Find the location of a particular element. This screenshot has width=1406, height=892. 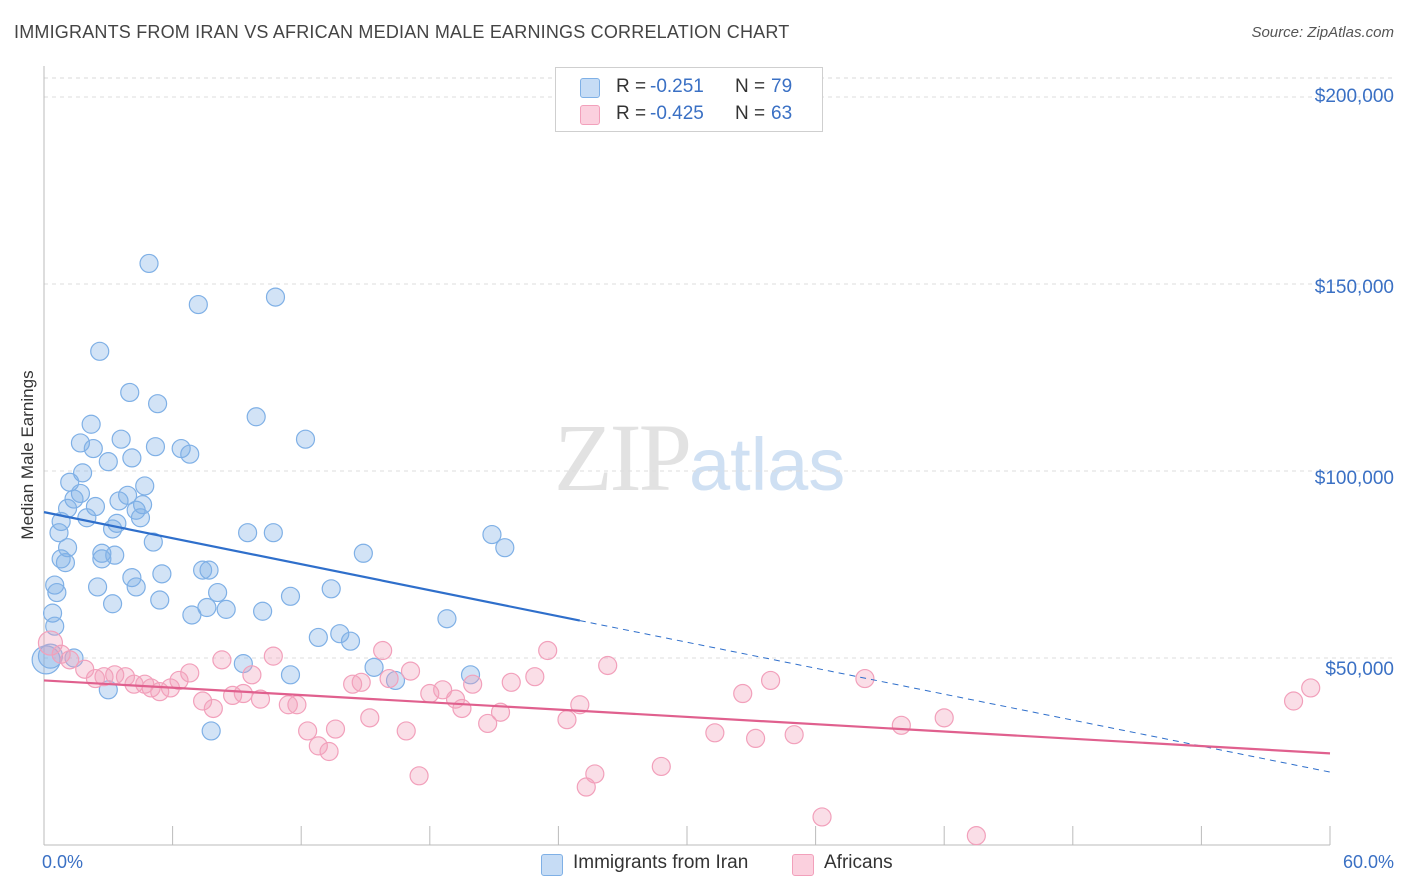

y-tick-label: $50,000 is located at coordinates (1359, 669).